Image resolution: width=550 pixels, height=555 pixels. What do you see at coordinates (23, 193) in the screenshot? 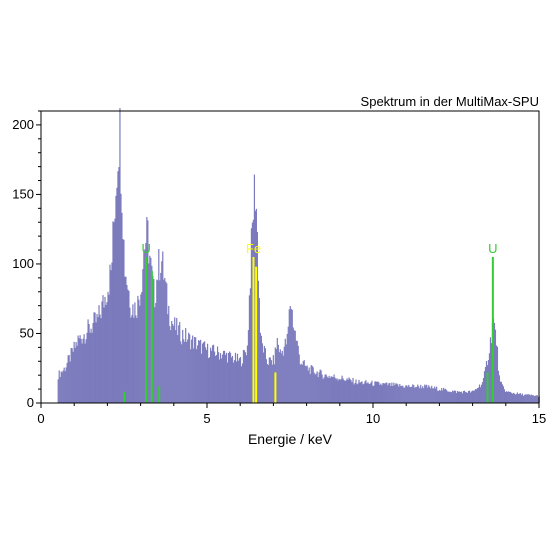
I see `y-tick-label: 150` at bounding box center [23, 193].